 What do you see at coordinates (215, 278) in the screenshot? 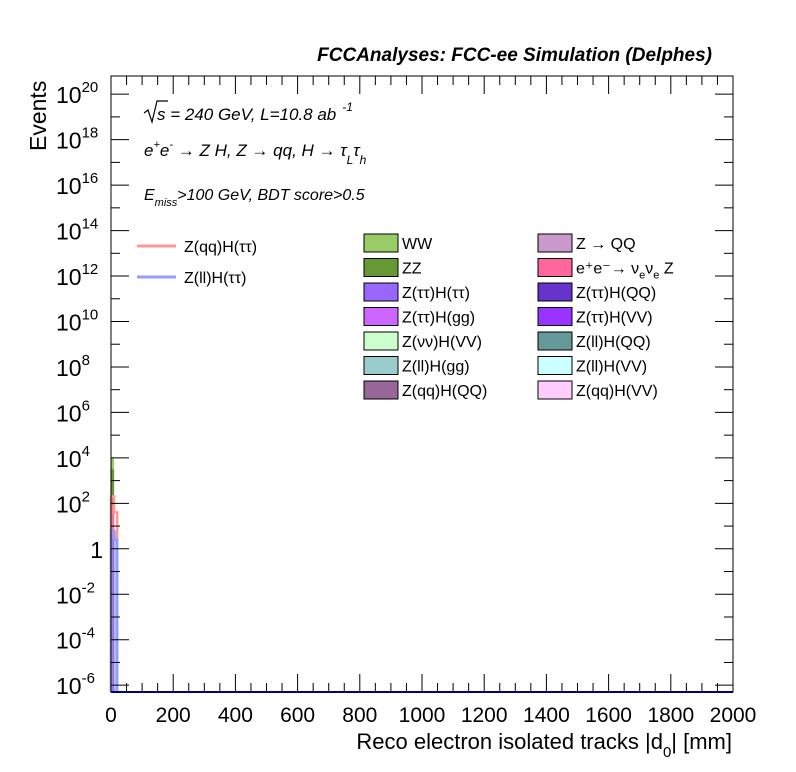
I see `legend-line-label: Z(ll)H(ττ)` at bounding box center [215, 278].